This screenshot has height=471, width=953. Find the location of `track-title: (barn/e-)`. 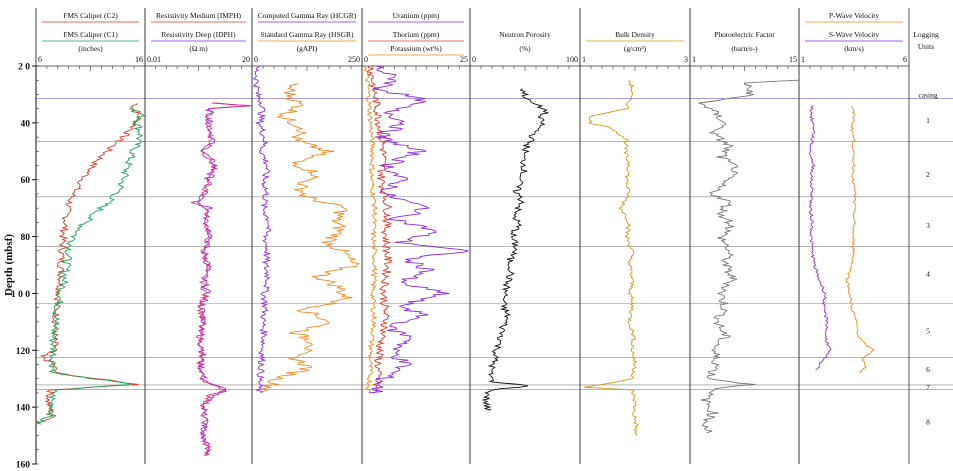

track-title: (barn/e-) is located at coordinates (744, 48).